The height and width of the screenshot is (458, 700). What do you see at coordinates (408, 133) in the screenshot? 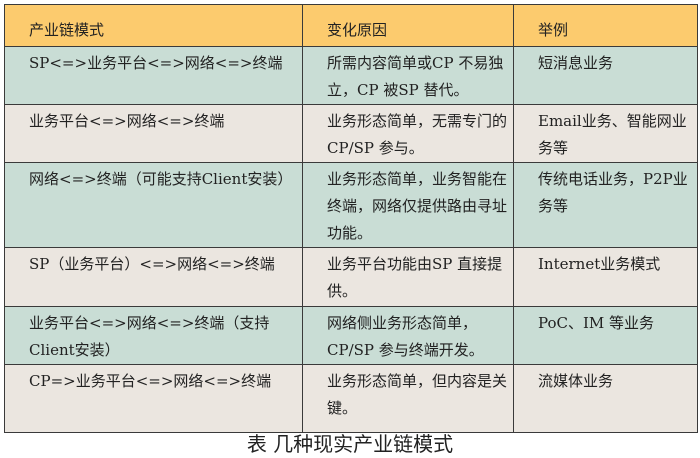
I see `cell-reason: 业务形态简单，无需专门的CP/SP 参与。` at bounding box center [408, 133].